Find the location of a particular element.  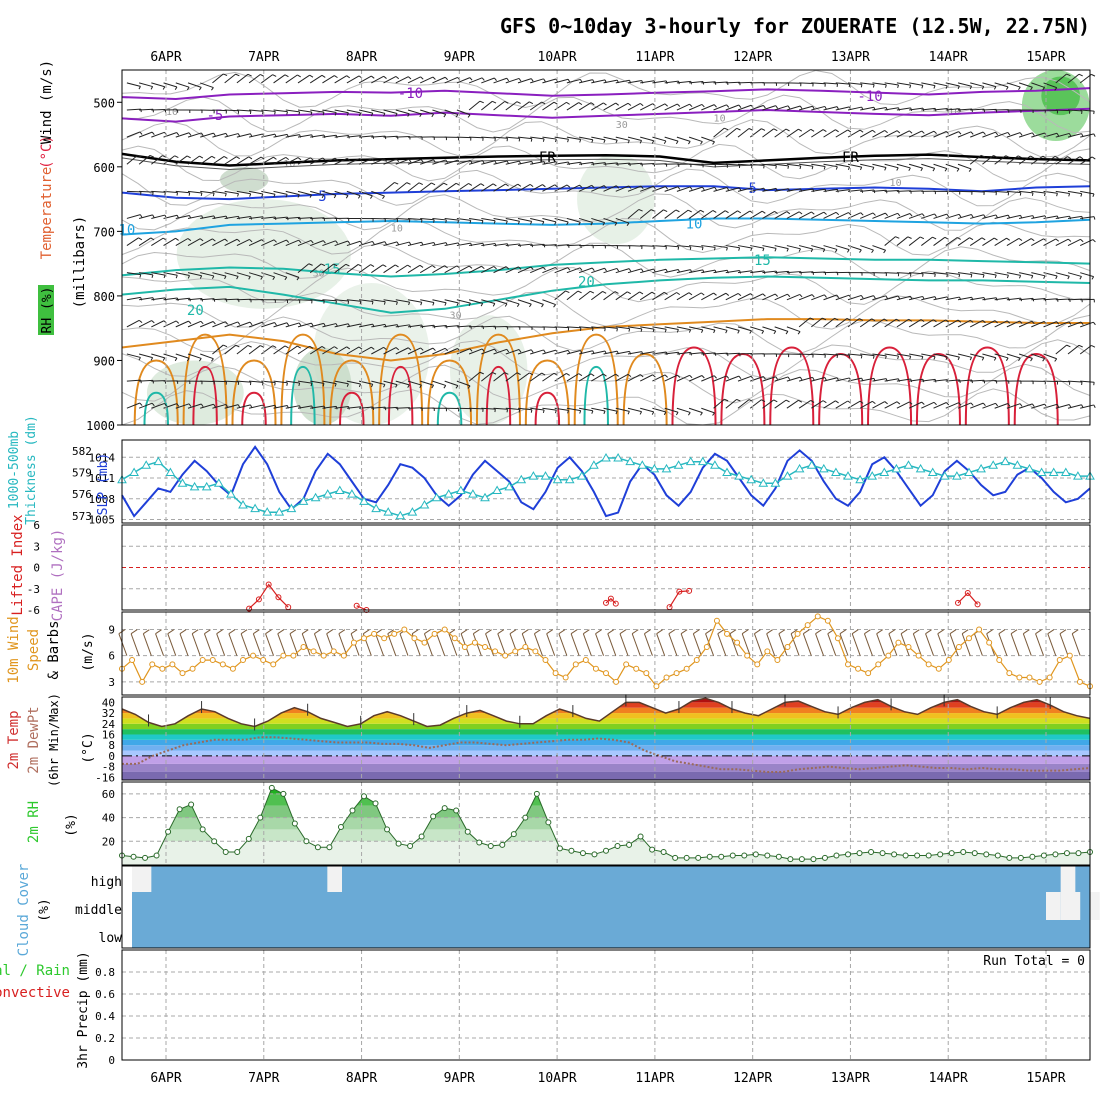

li-label: Lifted Index is located at coordinates (18, 564).